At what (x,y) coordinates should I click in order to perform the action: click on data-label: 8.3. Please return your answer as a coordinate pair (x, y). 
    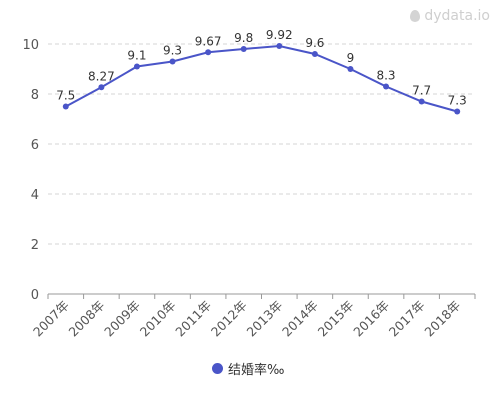
    Looking at the image, I should click on (385, 76).